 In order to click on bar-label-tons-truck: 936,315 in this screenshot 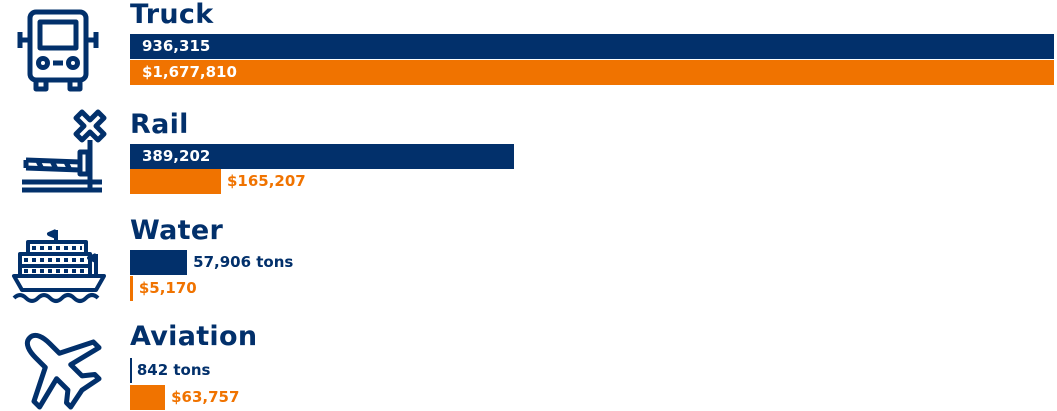, I will do `click(176, 46)`.